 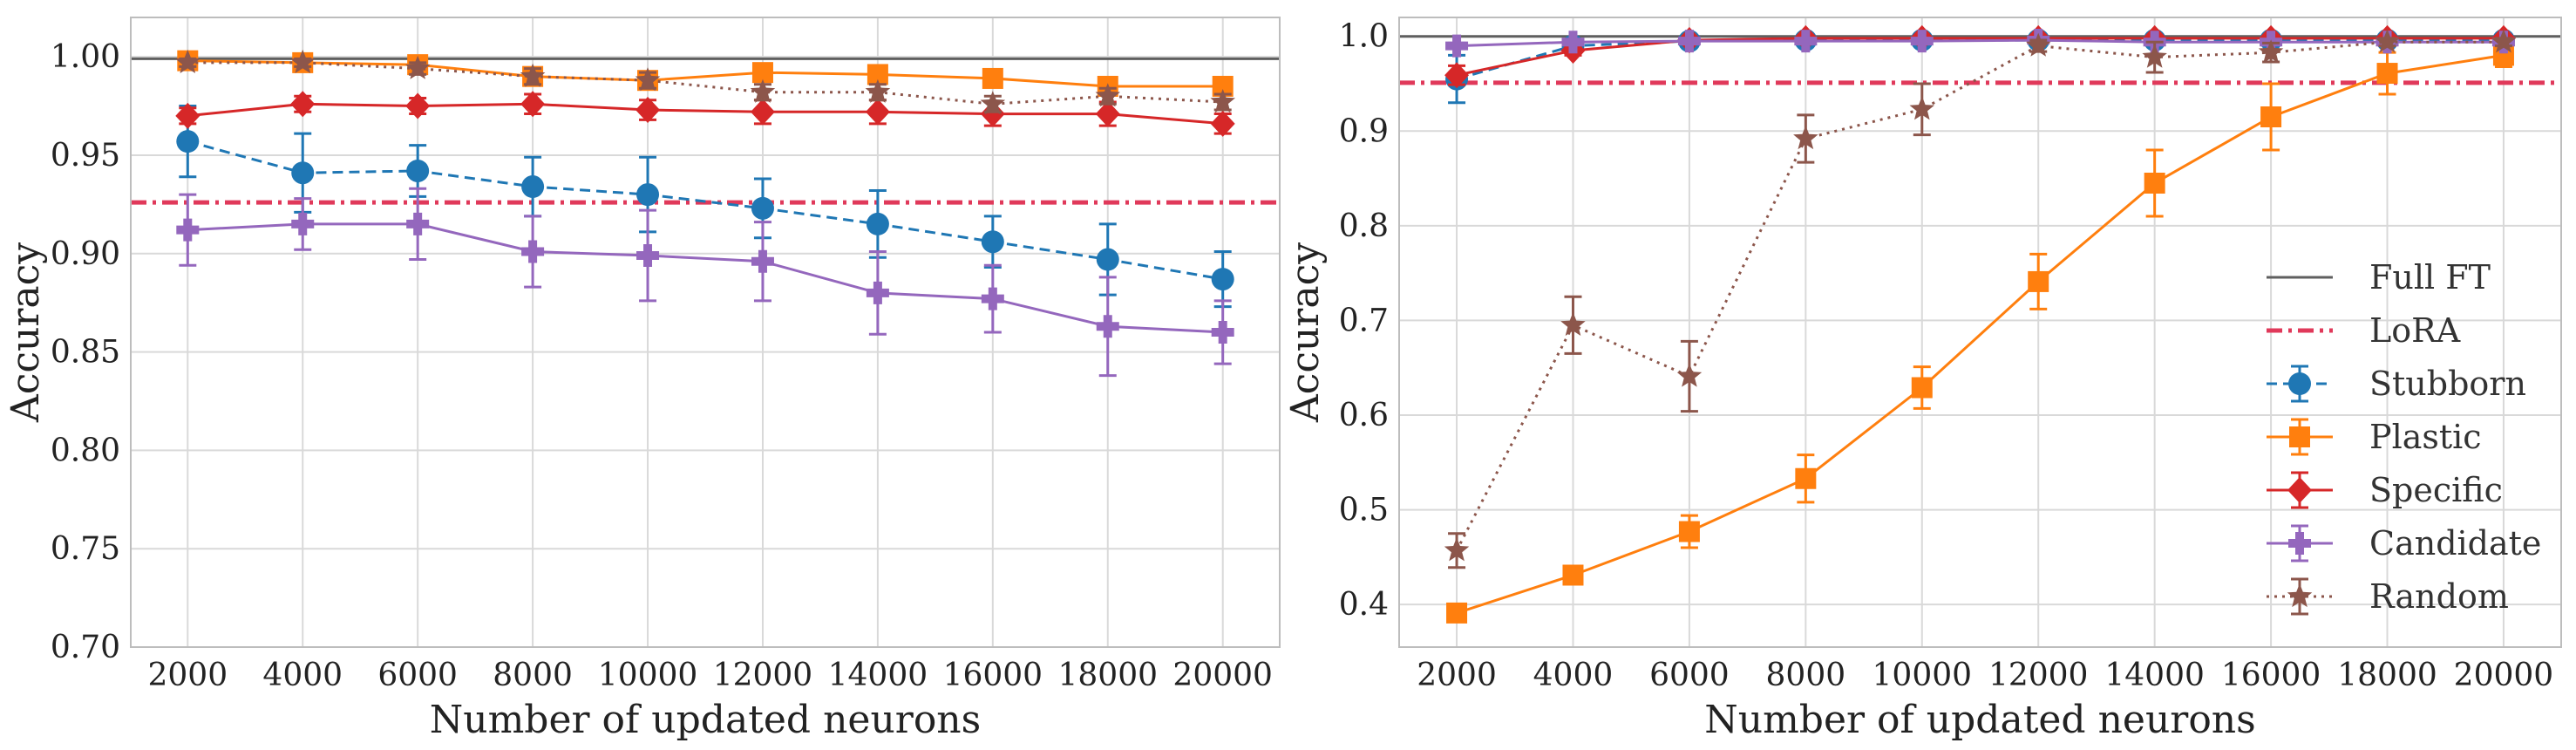 I want to click on x-tick-label: 4000, so click(x=302, y=675).